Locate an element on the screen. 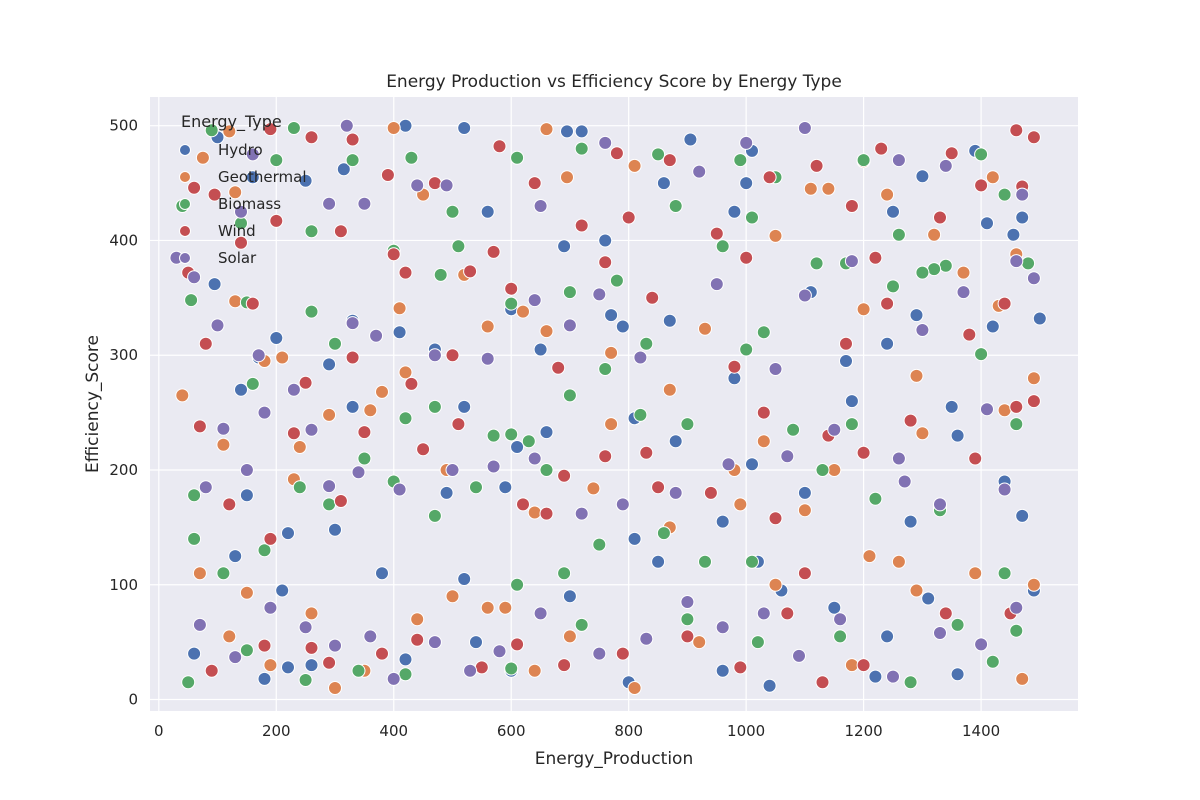  y-tick-label: 200 is located at coordinates (123, 470).